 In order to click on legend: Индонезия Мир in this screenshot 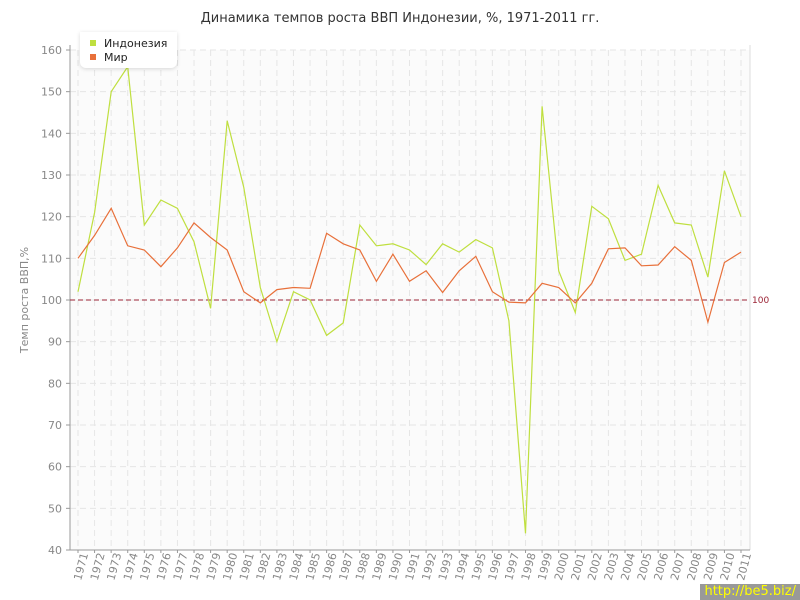, I will do `click(129, 50)`.